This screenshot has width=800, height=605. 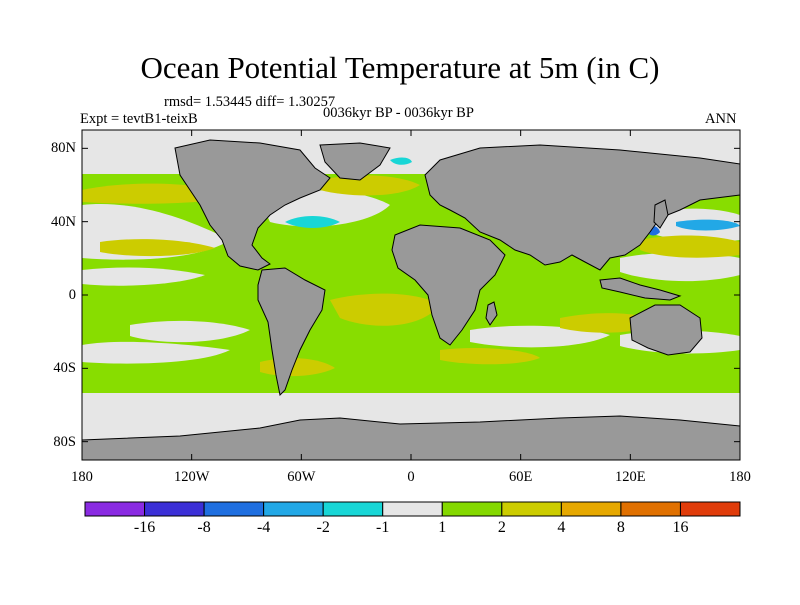 I want to click on south-america, so click(x=291, y=332).